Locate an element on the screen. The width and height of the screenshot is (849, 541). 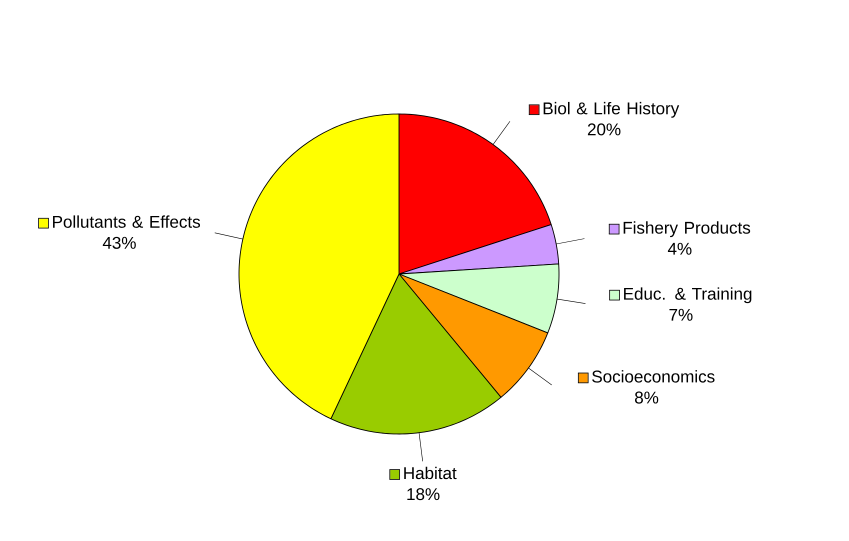
data-label: 4% is located at coordinates (680, 248).